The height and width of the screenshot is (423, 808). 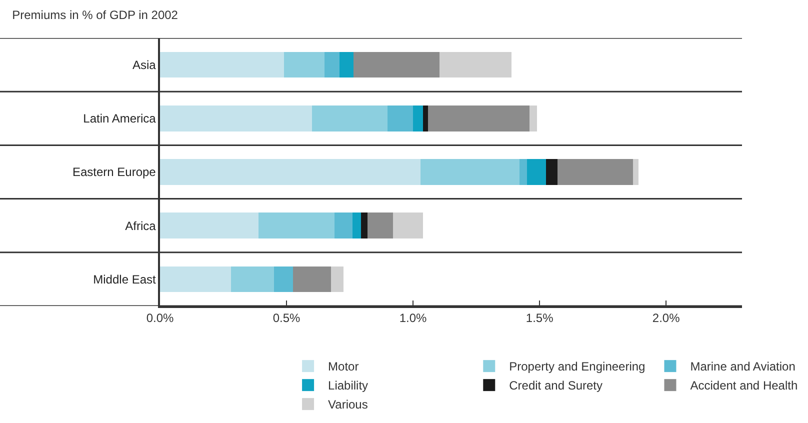 I want to click on x-tick-label: 0.5%, so click(x=286, y=318).